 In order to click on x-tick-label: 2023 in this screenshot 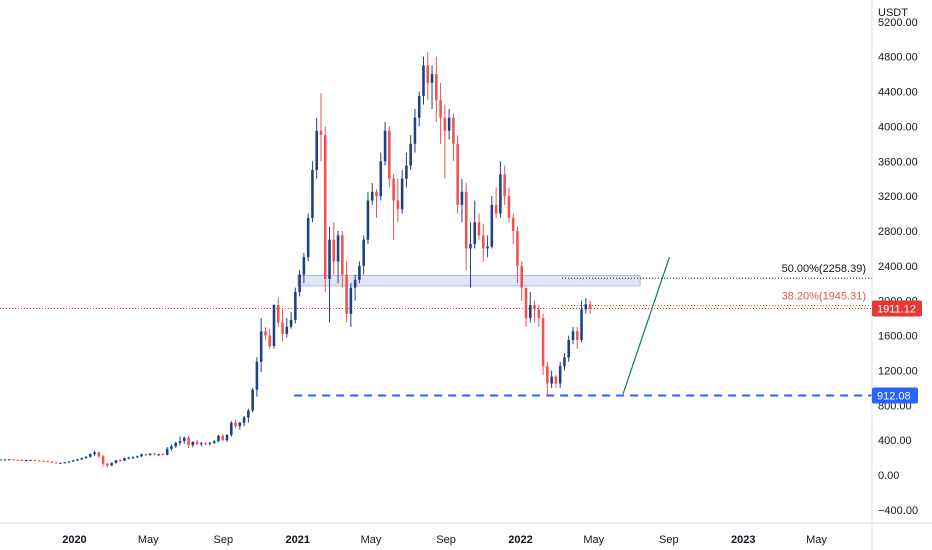, I will do `click(743, 540)`.